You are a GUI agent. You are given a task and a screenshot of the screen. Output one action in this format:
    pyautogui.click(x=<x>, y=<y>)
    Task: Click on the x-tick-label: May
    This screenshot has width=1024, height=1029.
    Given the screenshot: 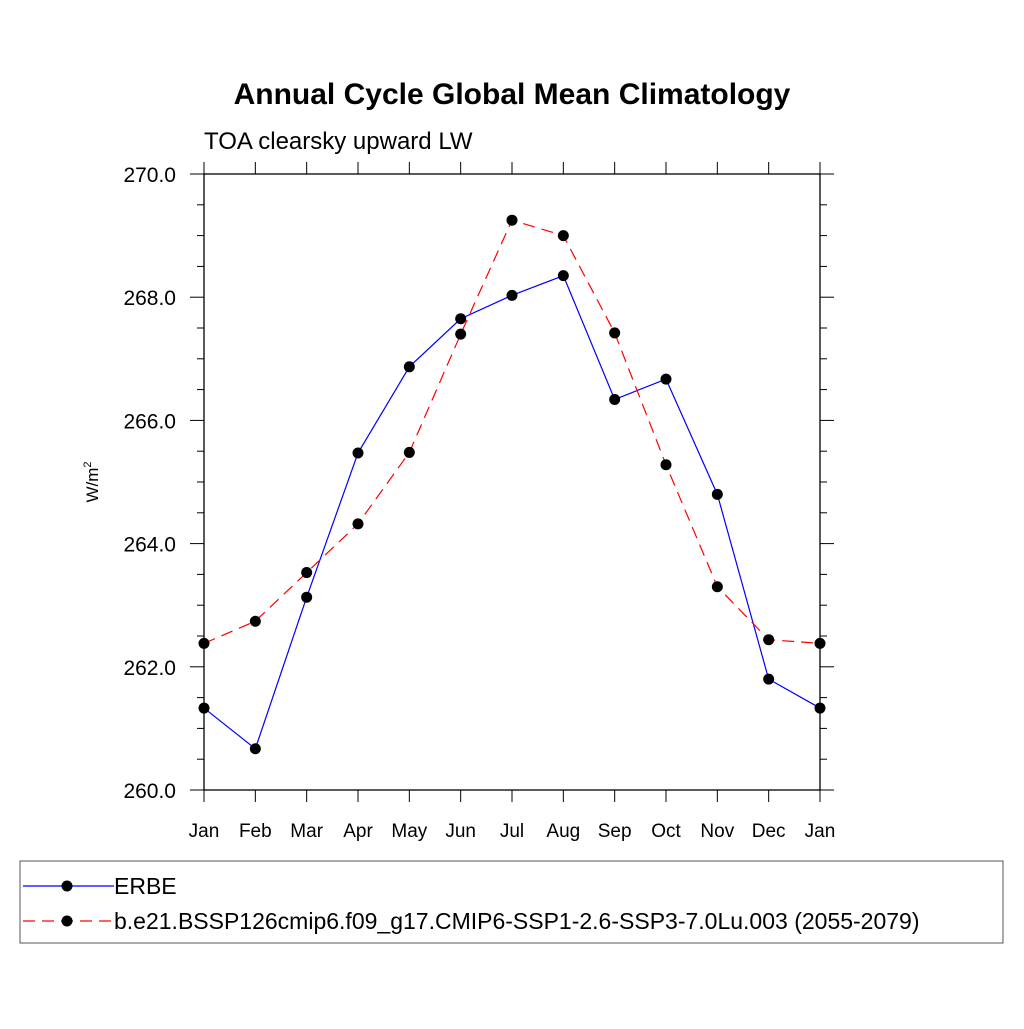 What is the action you would take?
    pyautogui.click(x=409, y=831)
    